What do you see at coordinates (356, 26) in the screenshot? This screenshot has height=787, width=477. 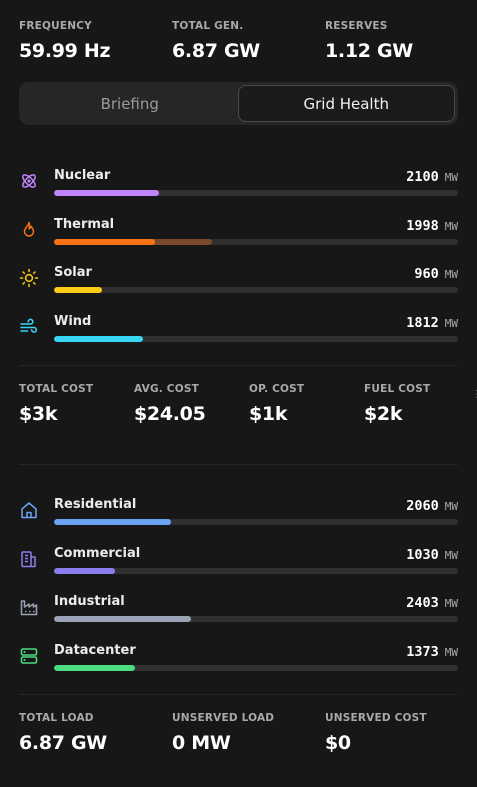 I see `stat-label: RESERVES` at bounding box center [356, 26].